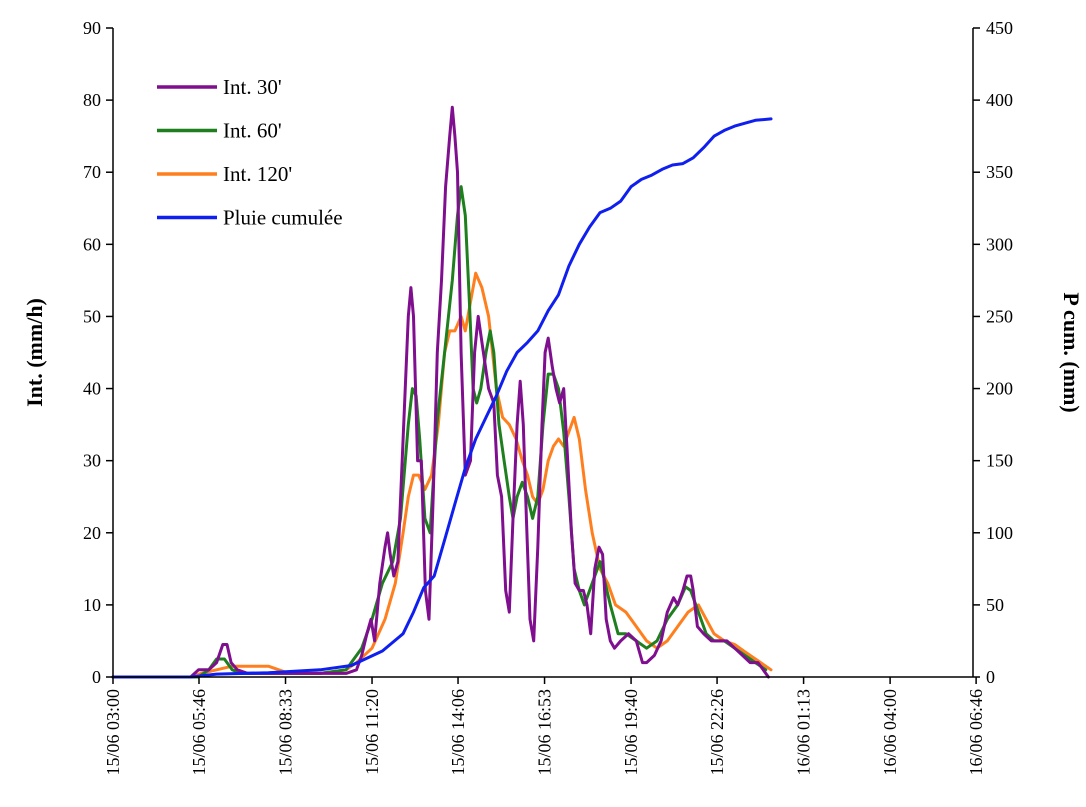 The height and width of the screenshot is (807, 1086). Describe the element at coordinates (990, 677) in the screenshot. I see `y2-tick-label: 0` at that location.